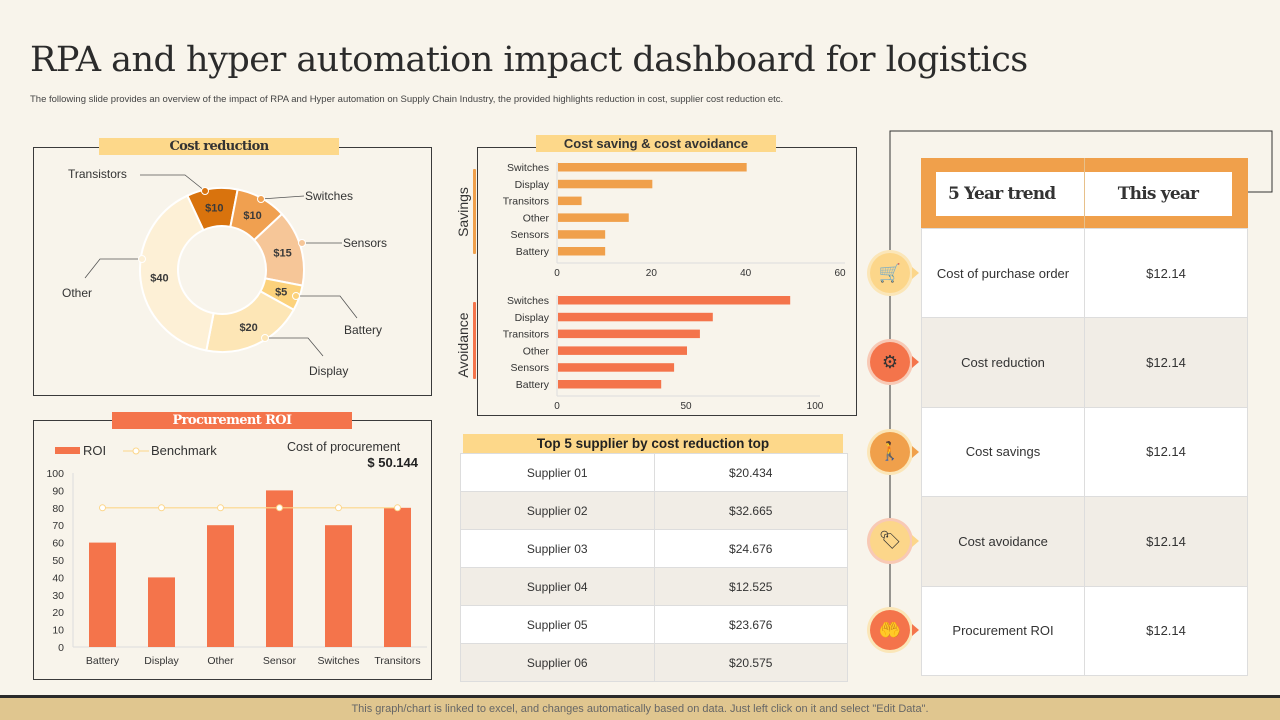  Describe the element at coordinates (161, 661) in the screenshot. I see `x-tick-label: Display` at that location.